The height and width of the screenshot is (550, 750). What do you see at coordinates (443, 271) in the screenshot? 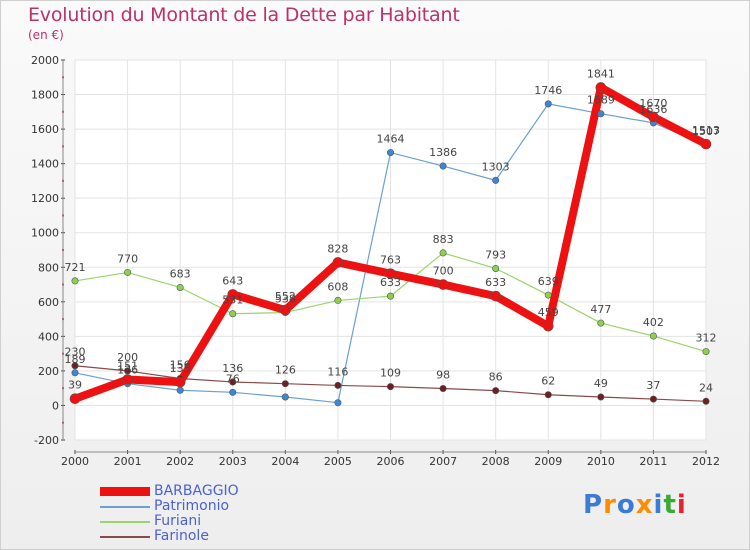
I see `data-label-barbaggio: 700` at bounding box center [443, 271].